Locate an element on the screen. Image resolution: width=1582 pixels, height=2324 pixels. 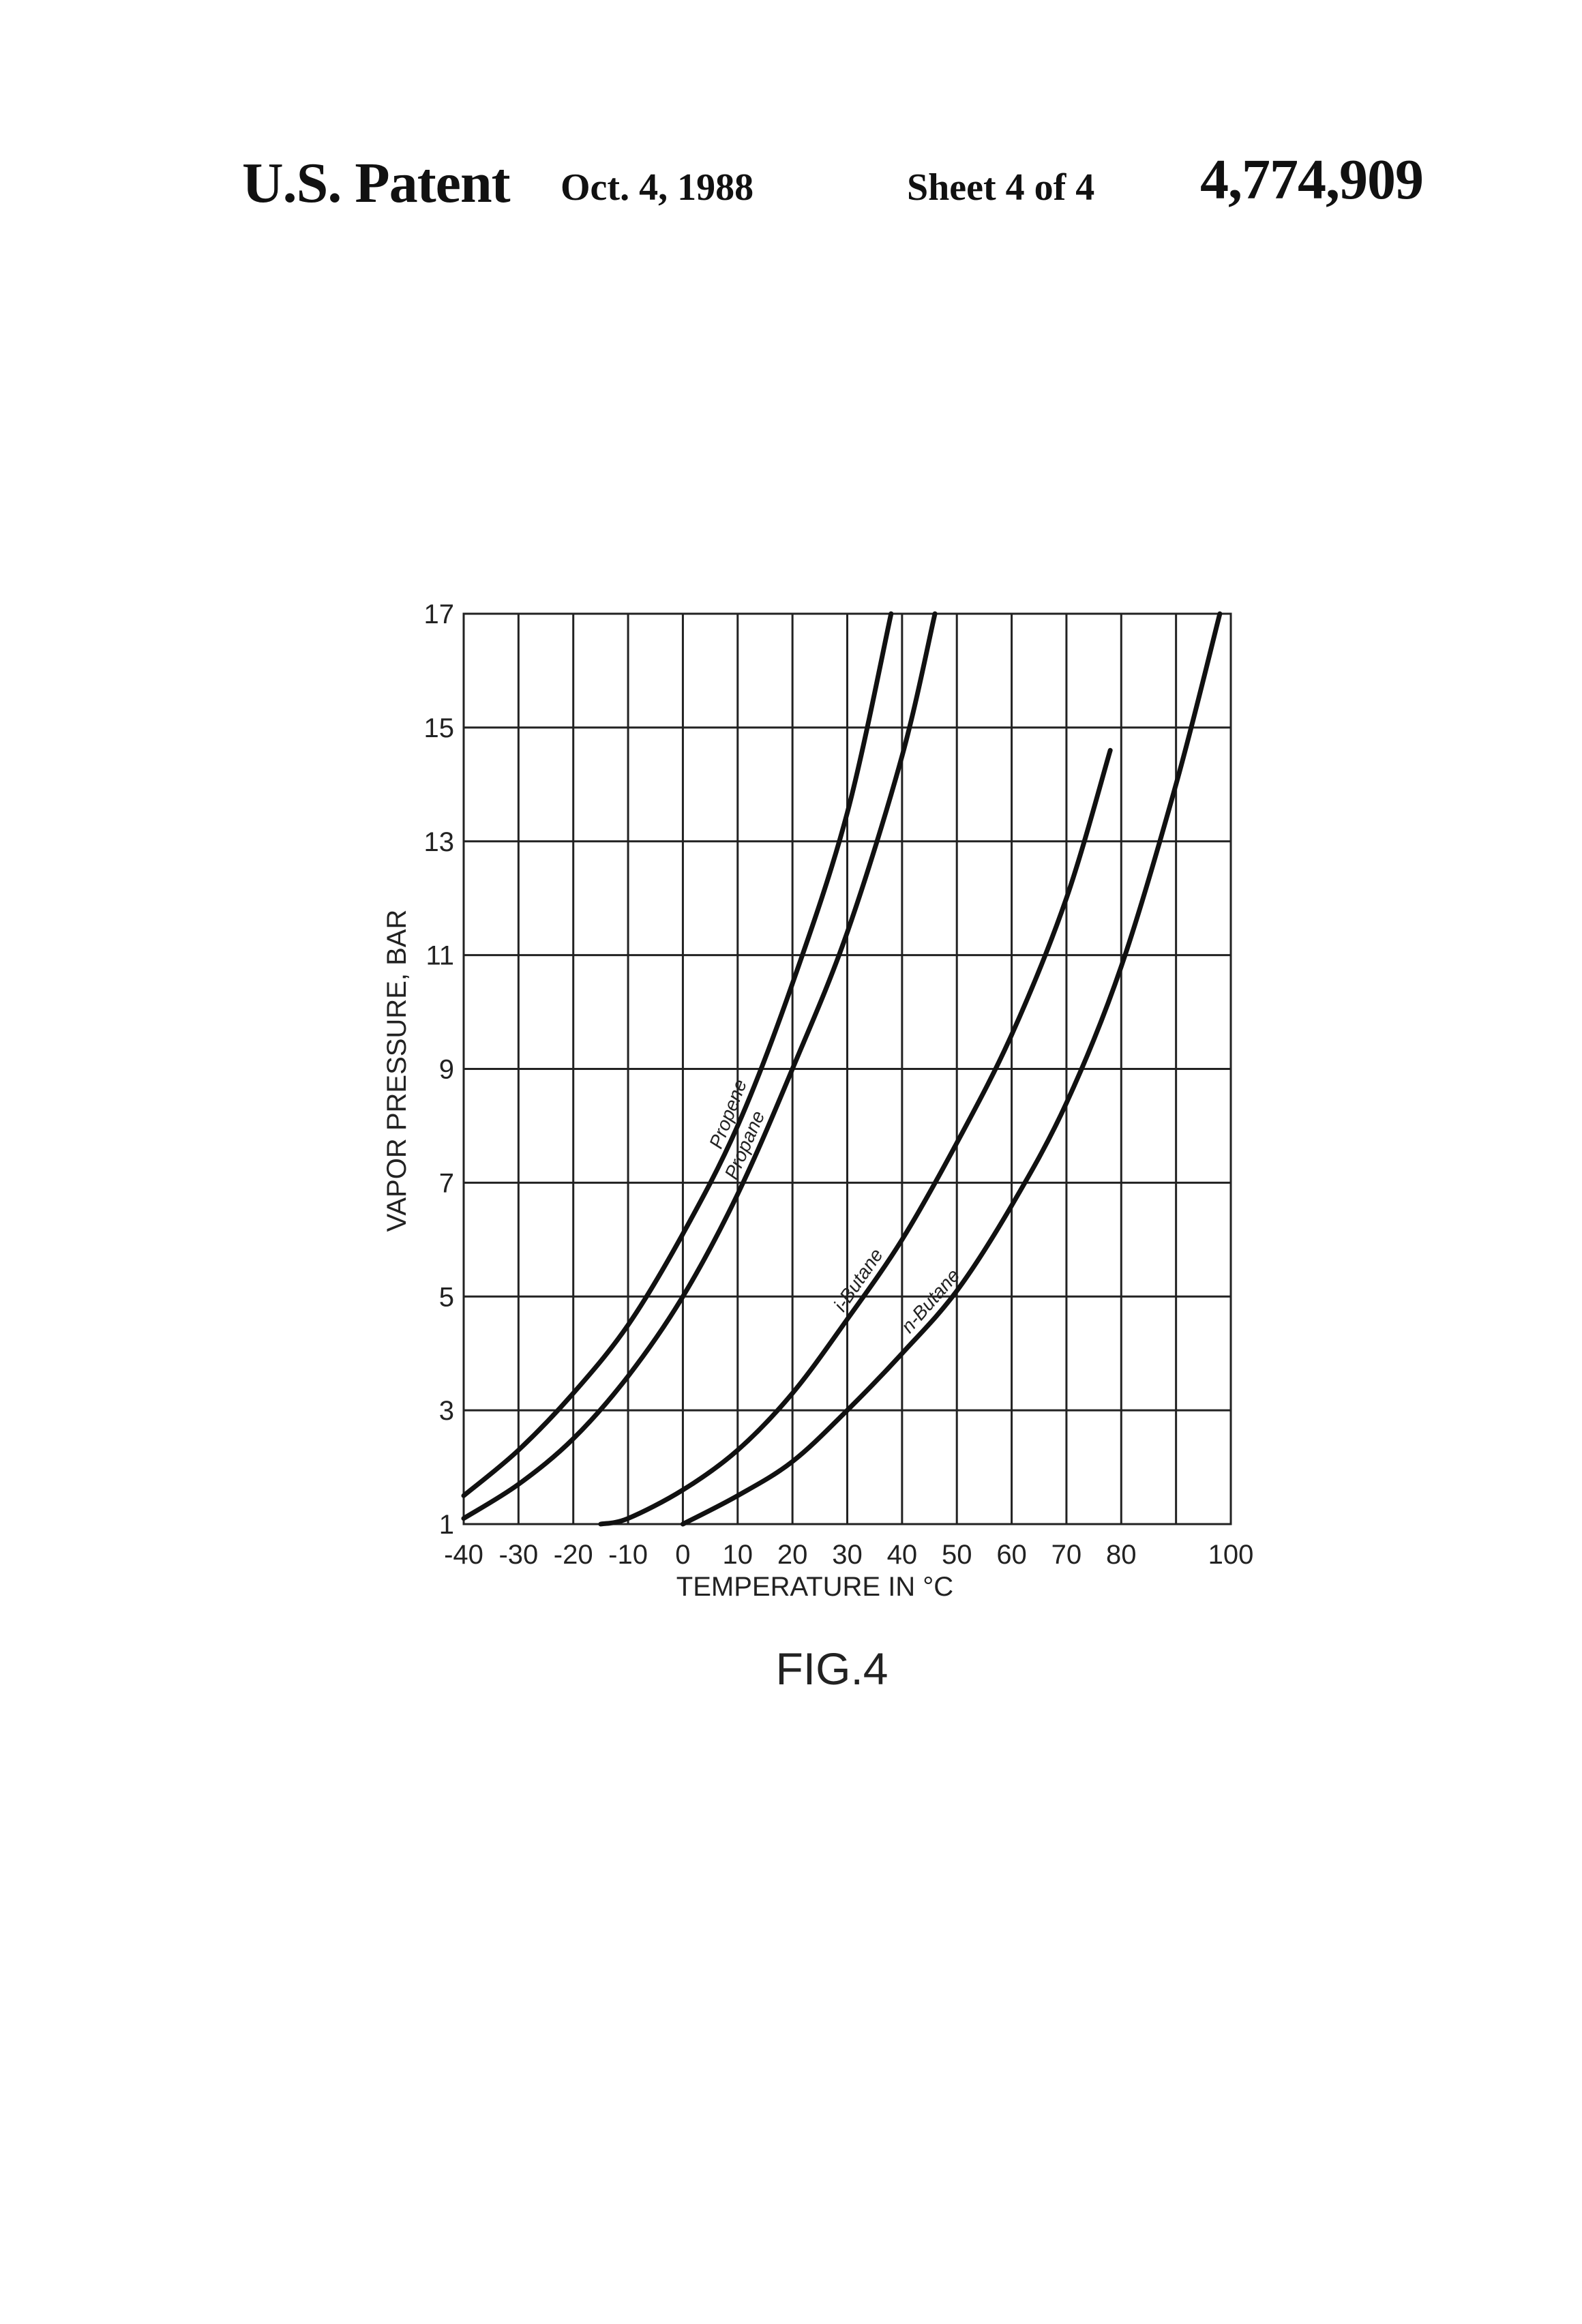
series-line-i-butane is located at coordinates (855, 1137).